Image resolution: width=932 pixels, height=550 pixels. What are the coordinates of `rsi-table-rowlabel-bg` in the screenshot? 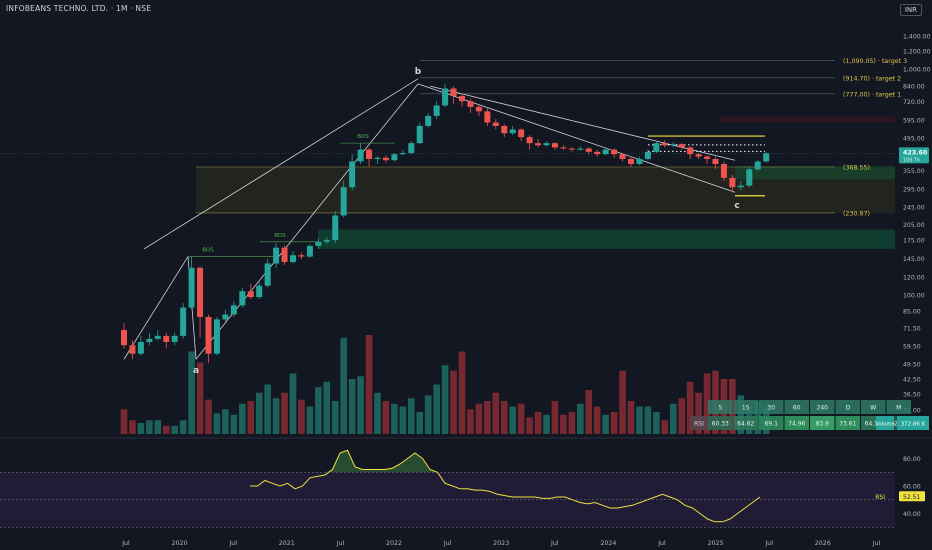 It's located at (699, 423).